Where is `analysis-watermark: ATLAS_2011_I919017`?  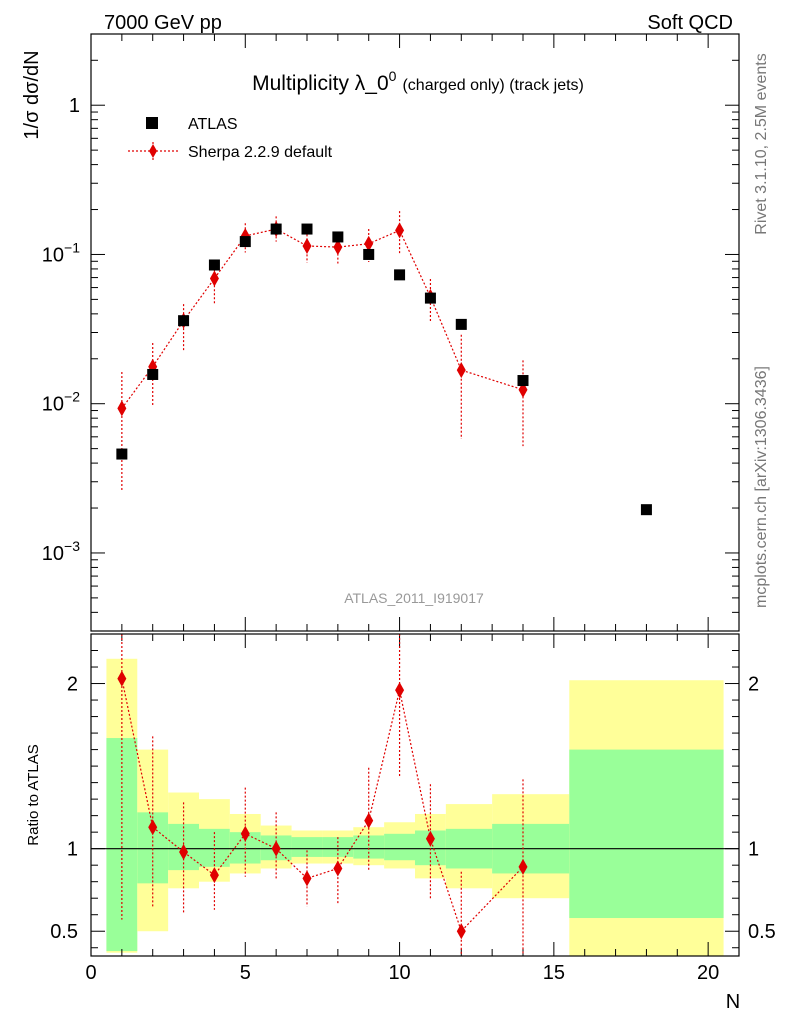
analysis-watermark: ATLAS_2011_I919017 is located at coordinates (414, 598).